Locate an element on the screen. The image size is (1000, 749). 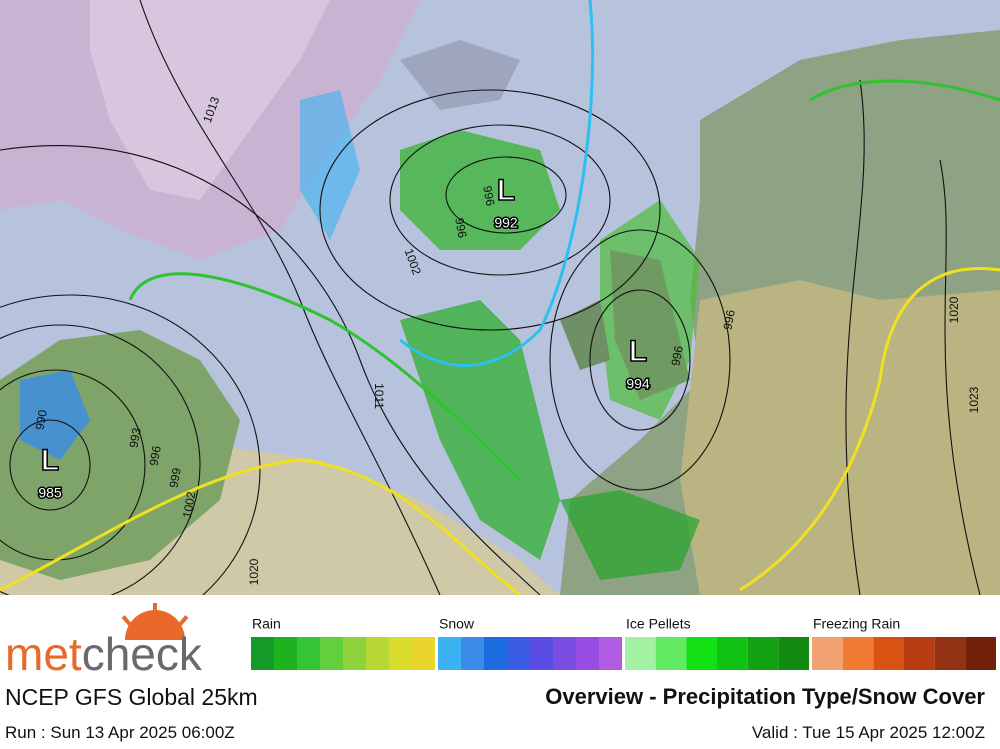
legend-label: Ice Pellets is located at coordinates (658, 624).